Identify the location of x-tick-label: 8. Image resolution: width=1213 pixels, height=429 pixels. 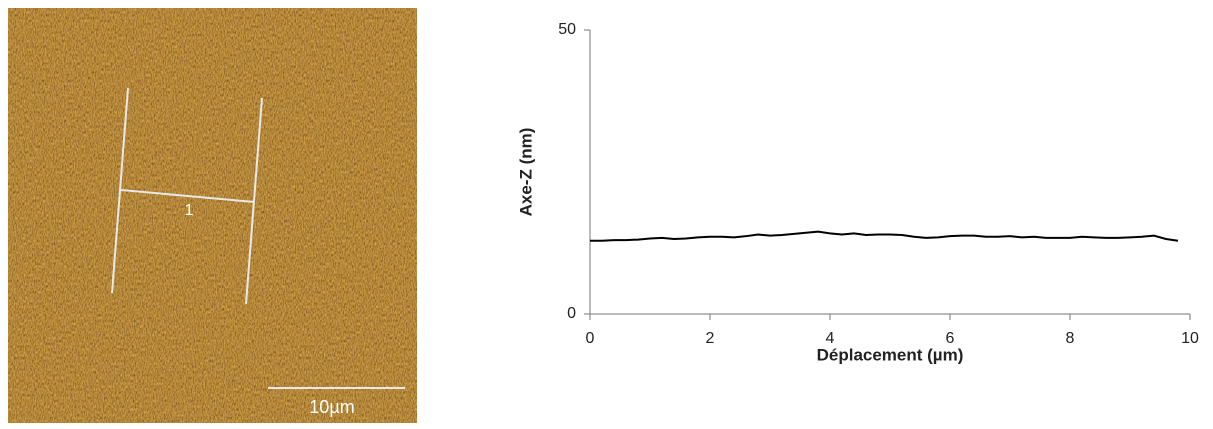
(1070, 338).